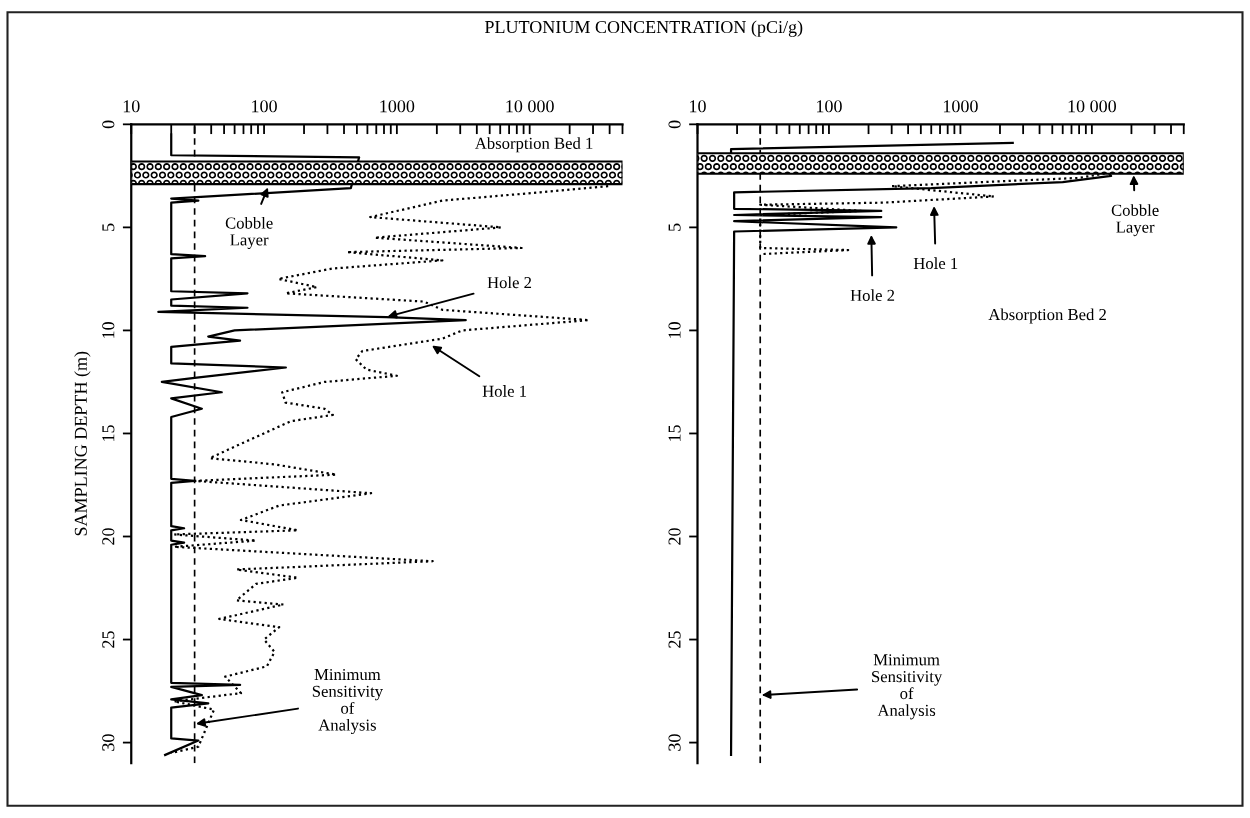 This screenshot has height=818, width=1250. Describe the element at coordinates (533, 145) in the screenshot. I see `annotation: Absorption Bed 1` at that location.